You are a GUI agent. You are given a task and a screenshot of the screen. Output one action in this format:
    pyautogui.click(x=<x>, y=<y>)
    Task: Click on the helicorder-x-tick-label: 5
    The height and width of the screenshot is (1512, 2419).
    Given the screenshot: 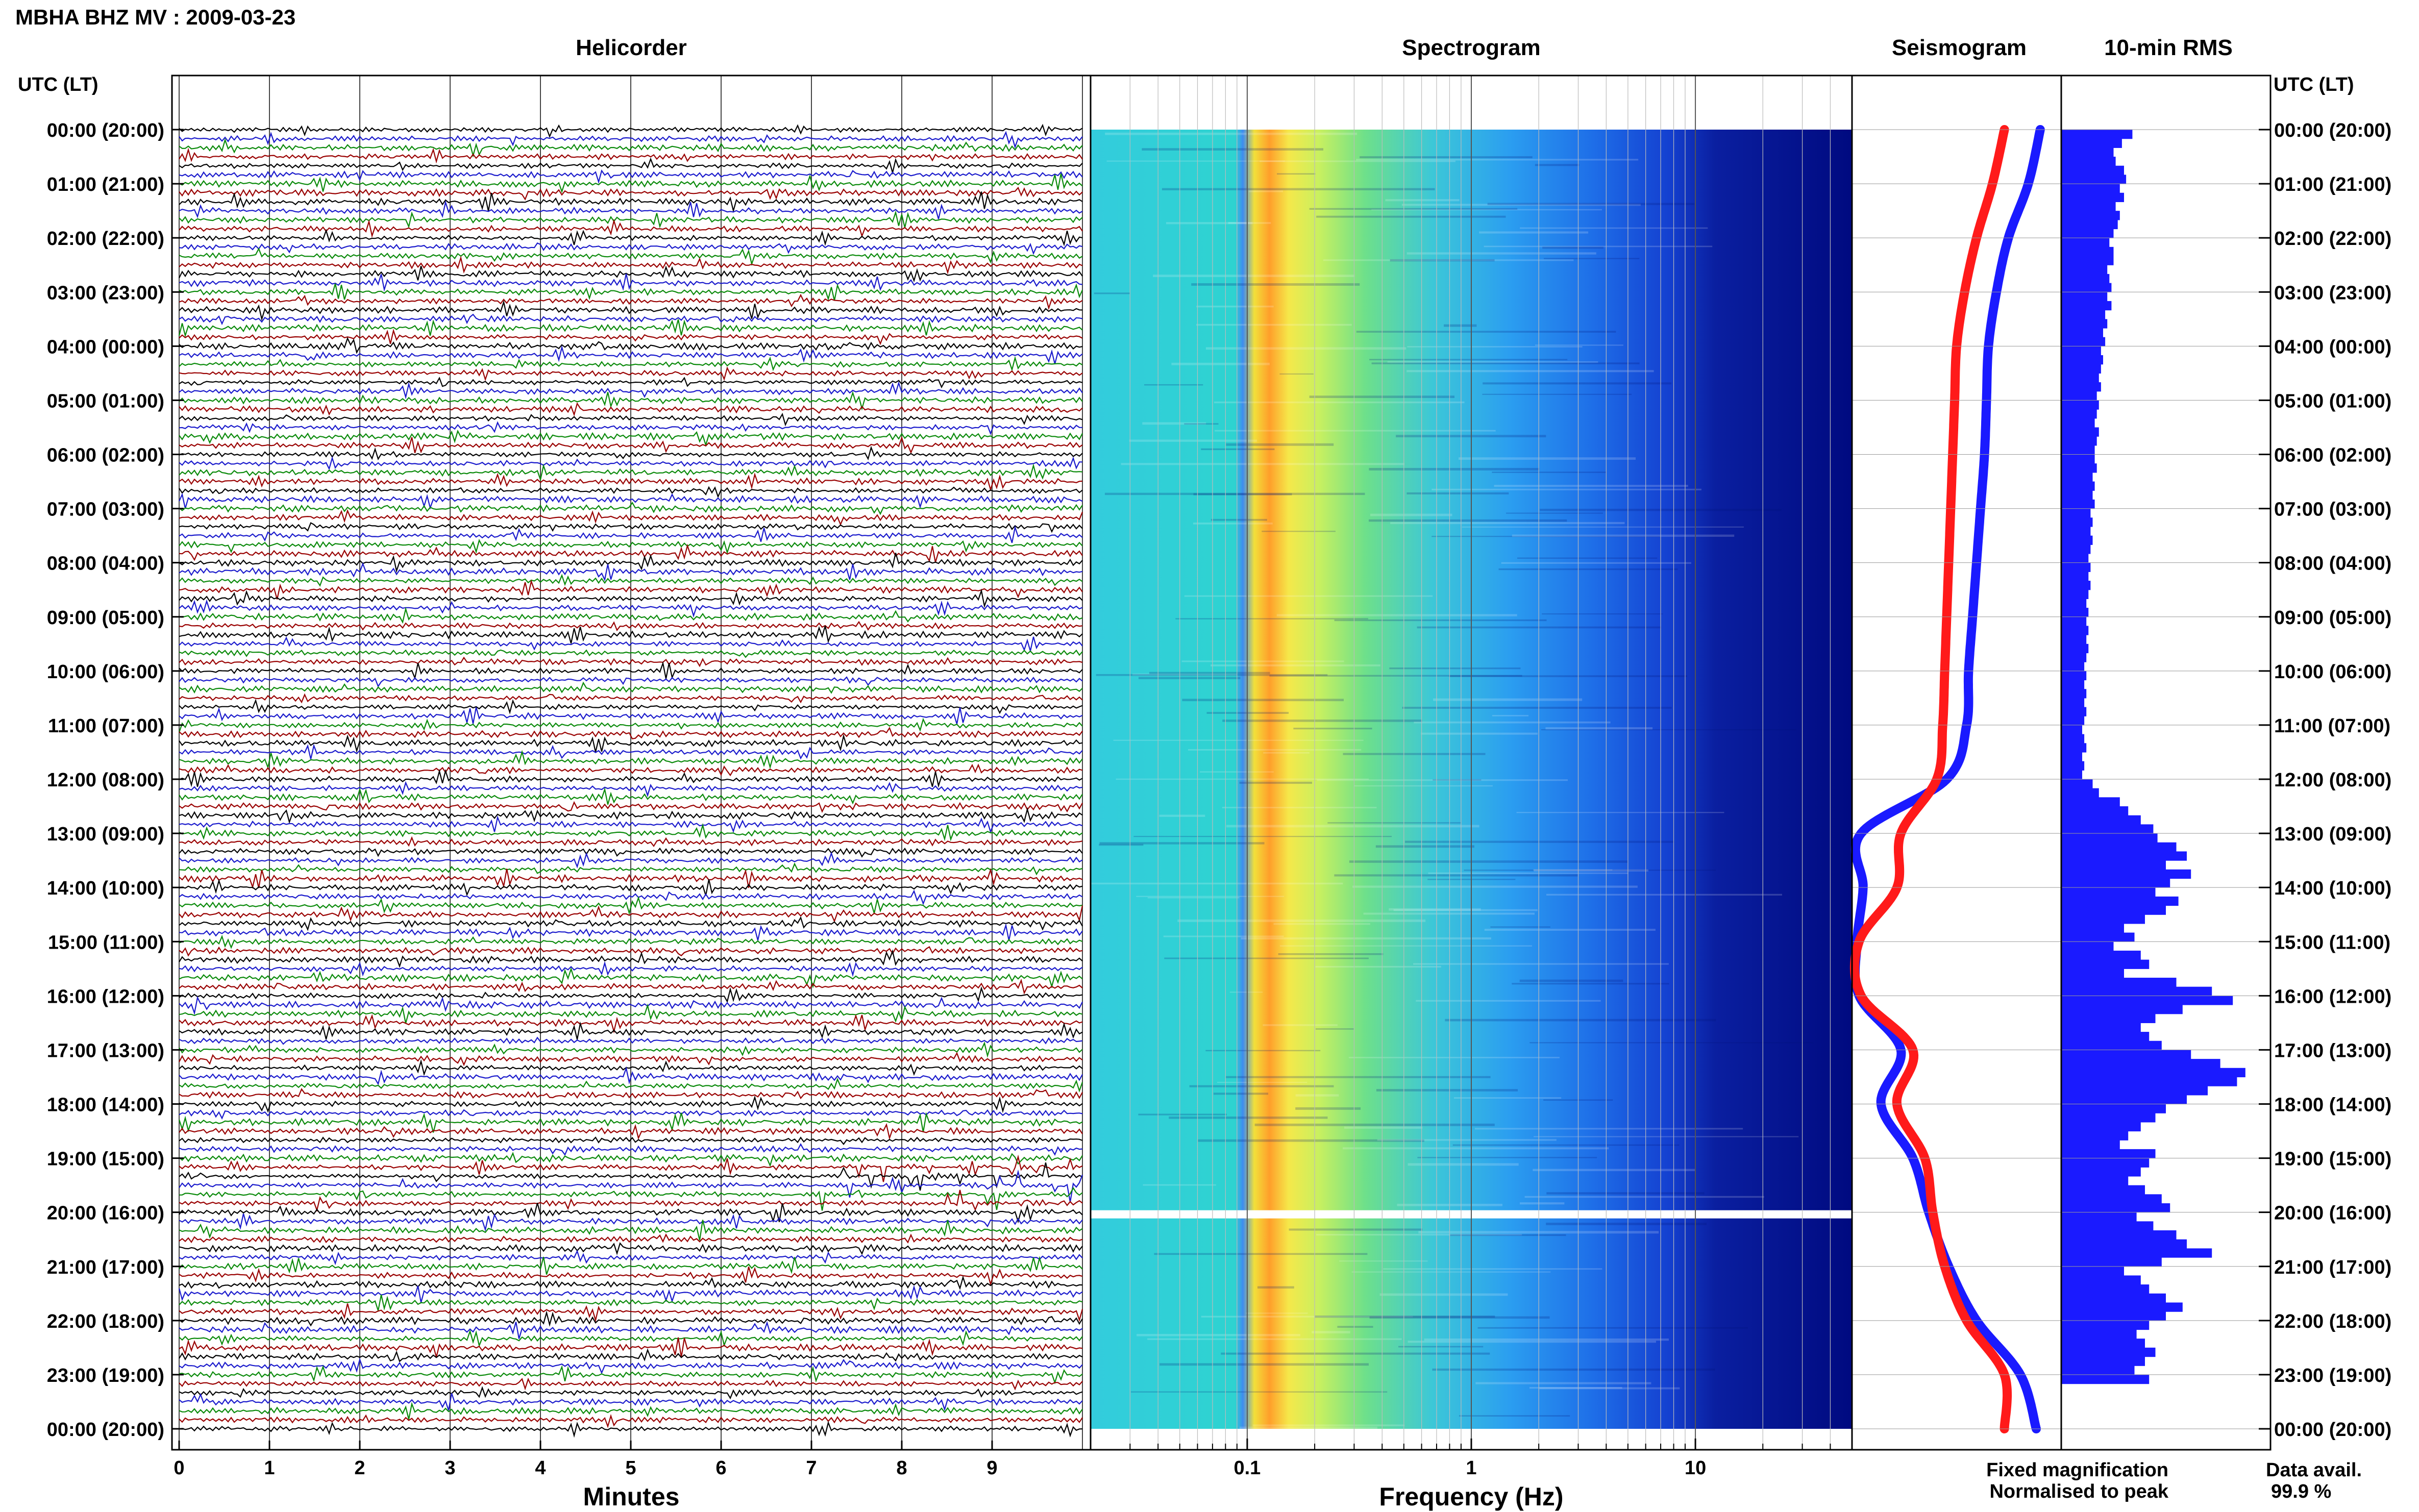 What is the action you would take?
    pyautogui.click(x=630, y=1468)
    